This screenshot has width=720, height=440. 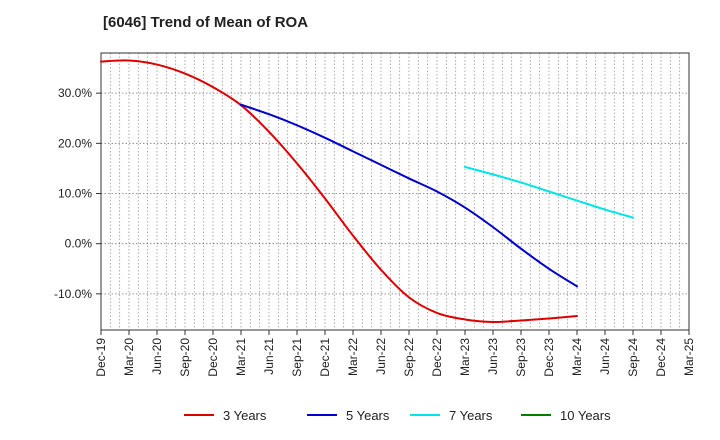 I want to click on x-tick-label: Sep-21, so click(x=297, y=357).